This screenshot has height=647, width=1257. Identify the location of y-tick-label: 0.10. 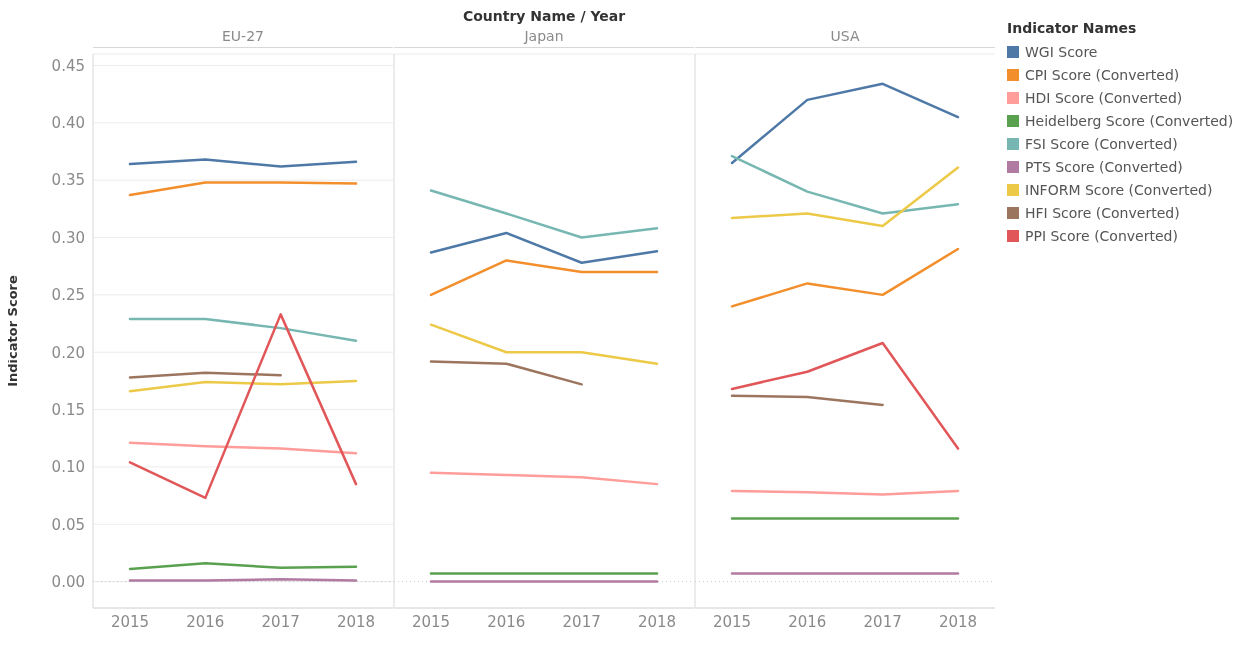
(68, 467).